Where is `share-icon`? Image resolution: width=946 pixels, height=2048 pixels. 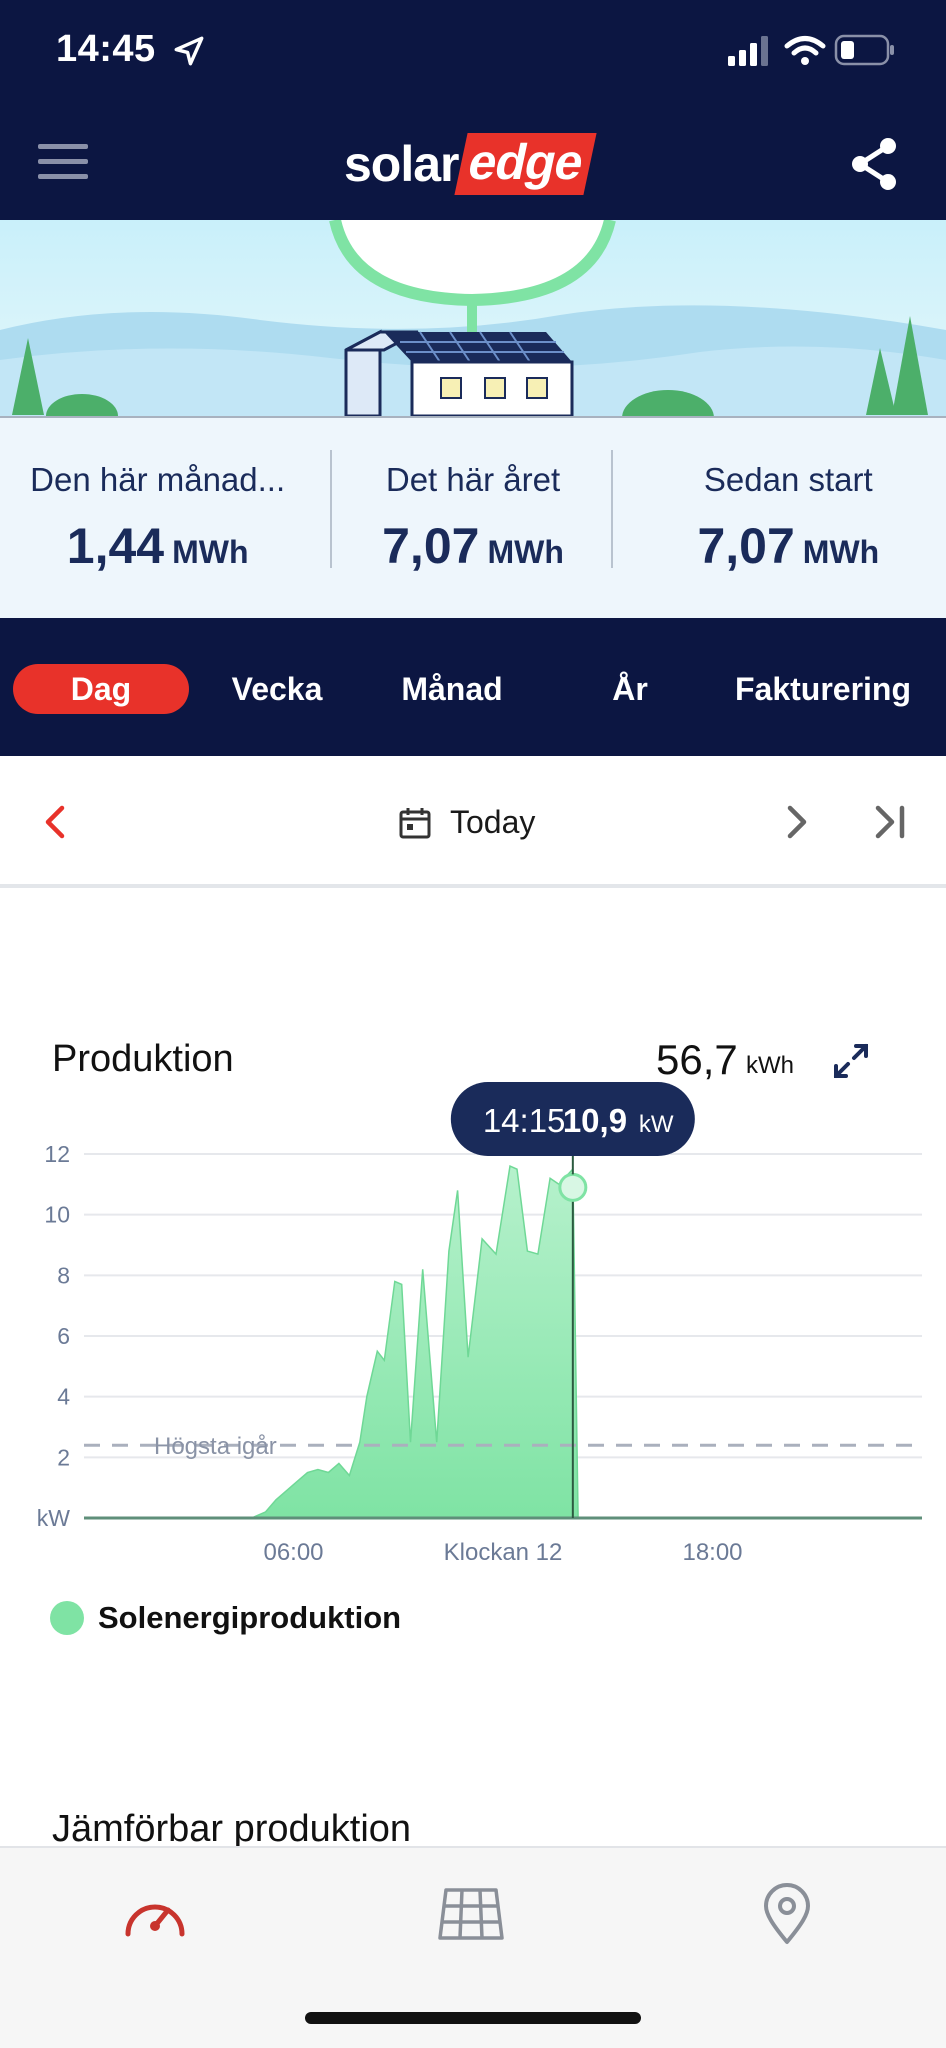
share-icon is located at coordinates (874, 164).